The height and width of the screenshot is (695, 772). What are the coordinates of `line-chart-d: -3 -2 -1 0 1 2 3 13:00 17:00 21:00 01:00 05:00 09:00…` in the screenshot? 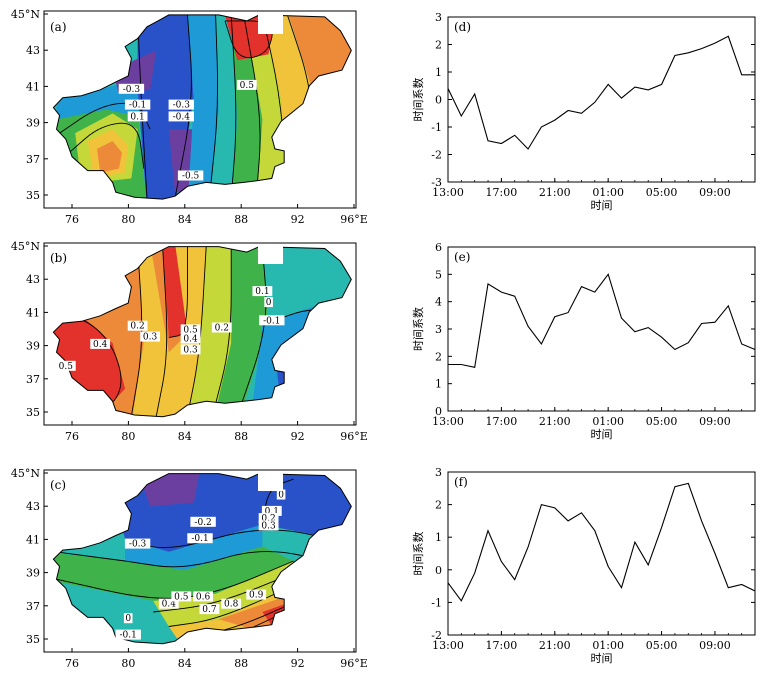 It's located at (584, 111).